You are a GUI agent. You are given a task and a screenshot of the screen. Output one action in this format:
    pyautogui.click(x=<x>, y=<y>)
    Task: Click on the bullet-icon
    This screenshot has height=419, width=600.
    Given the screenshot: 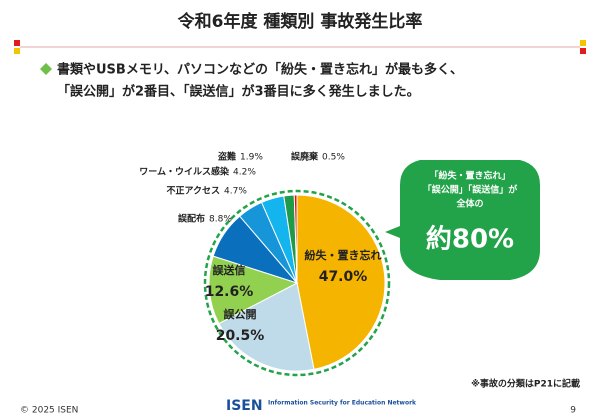 What is the action you would take?
    pyautogui.click(x=46, y=69)
    